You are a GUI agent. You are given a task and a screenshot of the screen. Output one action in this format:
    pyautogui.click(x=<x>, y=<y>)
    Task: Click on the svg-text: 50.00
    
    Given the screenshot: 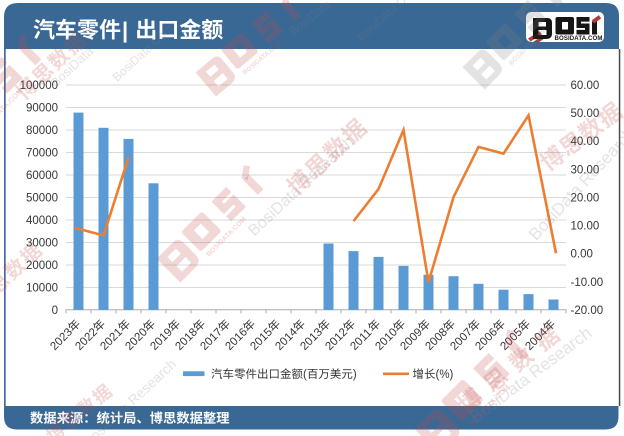 What is the action you would take?
    pyautogui.click(x=585, y=114)
    